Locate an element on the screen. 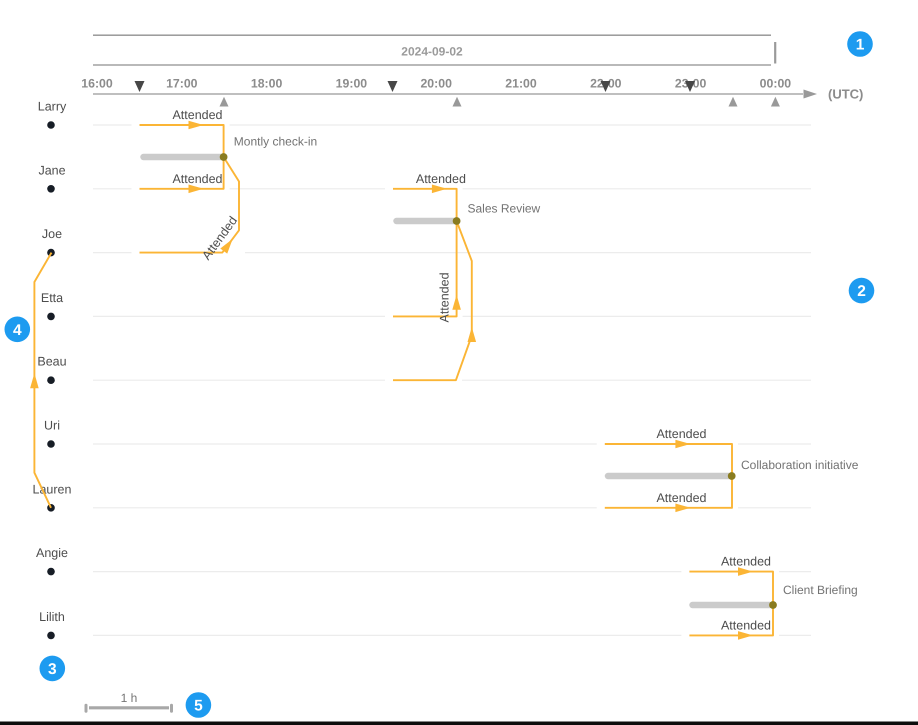 This screenshot has width=918, height=725. svg-text: Beau is located at coordinates (51, 362).